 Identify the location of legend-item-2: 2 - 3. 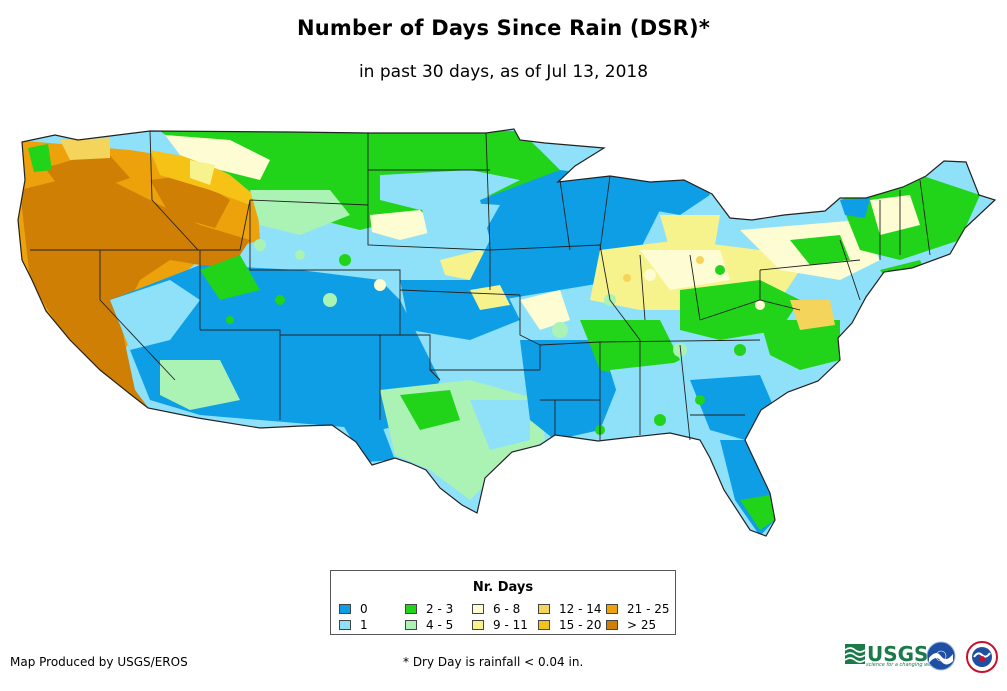
(429, 609).